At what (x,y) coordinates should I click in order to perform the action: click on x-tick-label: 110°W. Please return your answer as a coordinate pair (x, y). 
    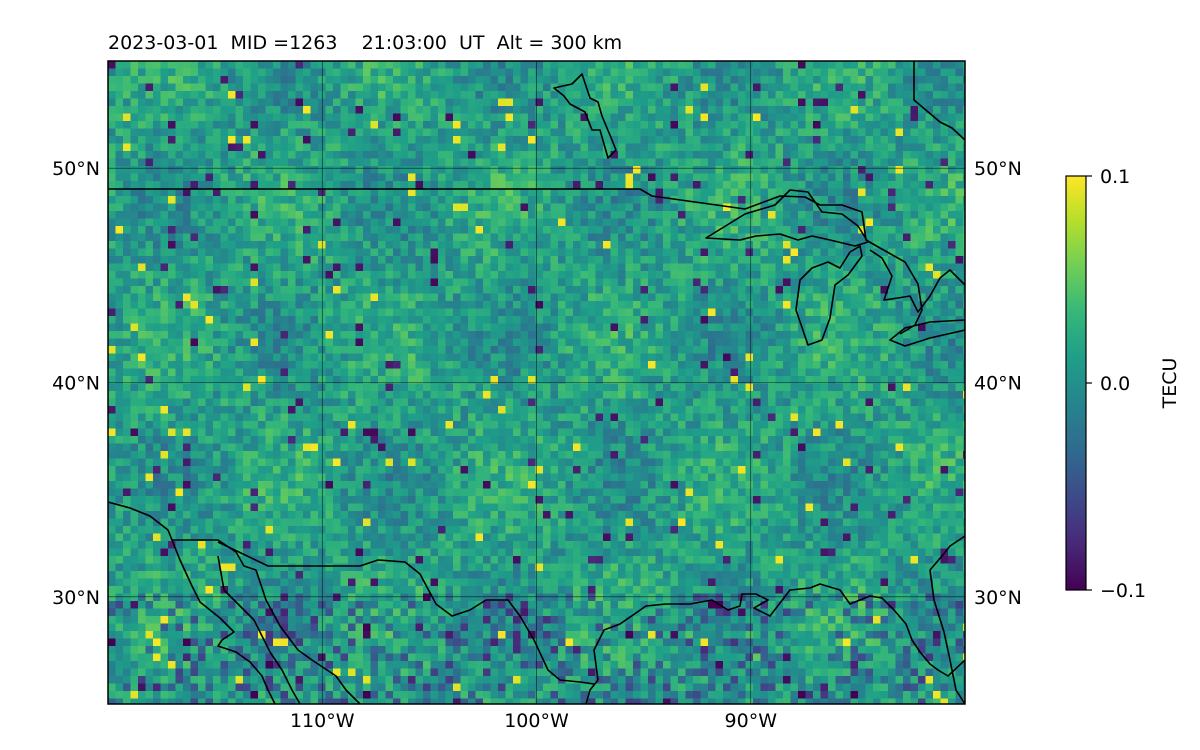
    Looking at the image, I should click on (322, 721).